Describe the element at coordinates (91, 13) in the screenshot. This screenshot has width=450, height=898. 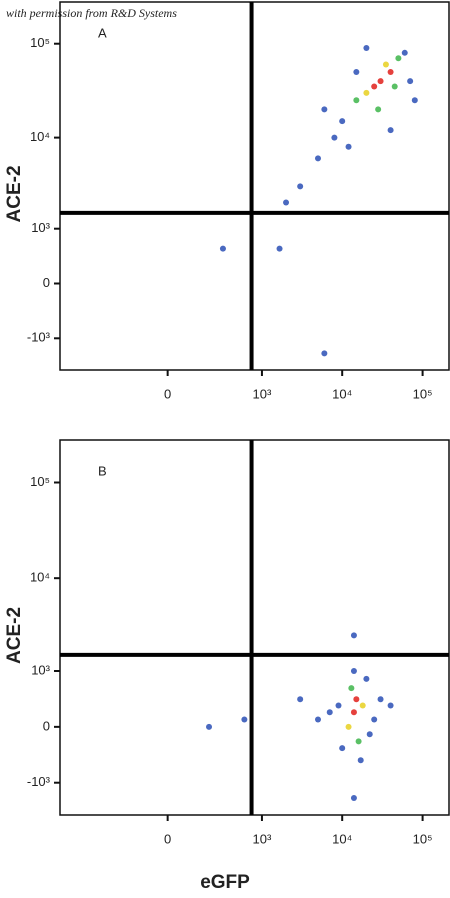
I see `watermark: with permission from R&D Systems` at that location.